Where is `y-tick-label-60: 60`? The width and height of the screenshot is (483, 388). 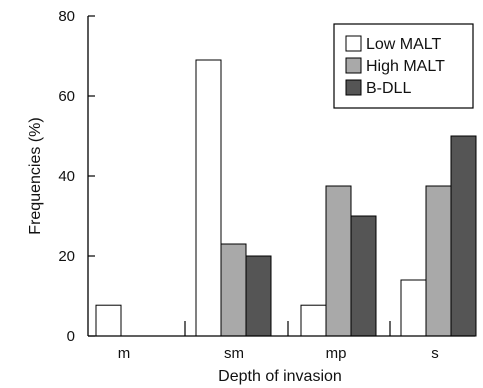
y-tick-label-60: 60 is located at coordinates (66, 96).